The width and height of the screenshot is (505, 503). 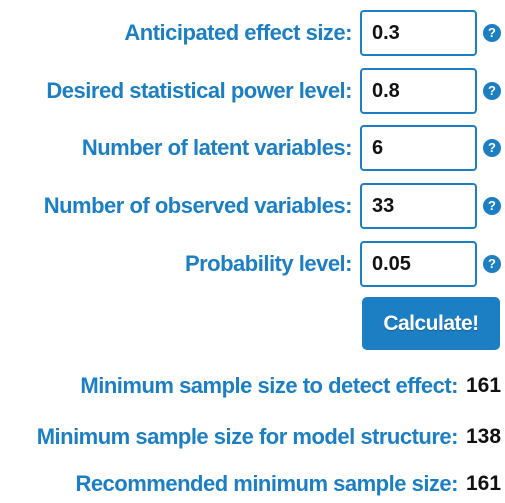 What do you see at coordinates (247, 436) in the screenshot?
I see `result-model-structure-label: Minimum sample size for model structure:` at bounding box center [247, 436].